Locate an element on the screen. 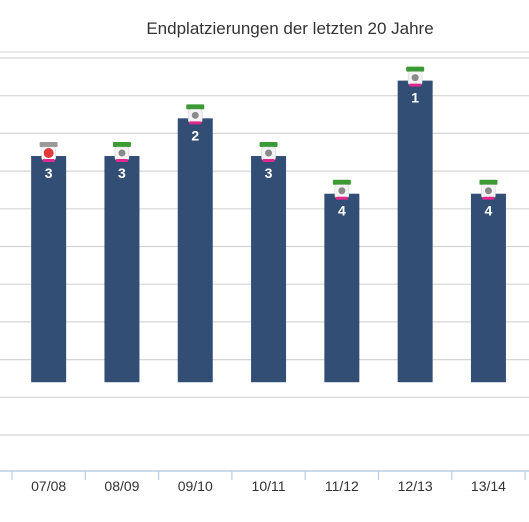 This screenshot has height=522, width=529. x-tick-label: 09/10 is located at coordinates (195, 486).